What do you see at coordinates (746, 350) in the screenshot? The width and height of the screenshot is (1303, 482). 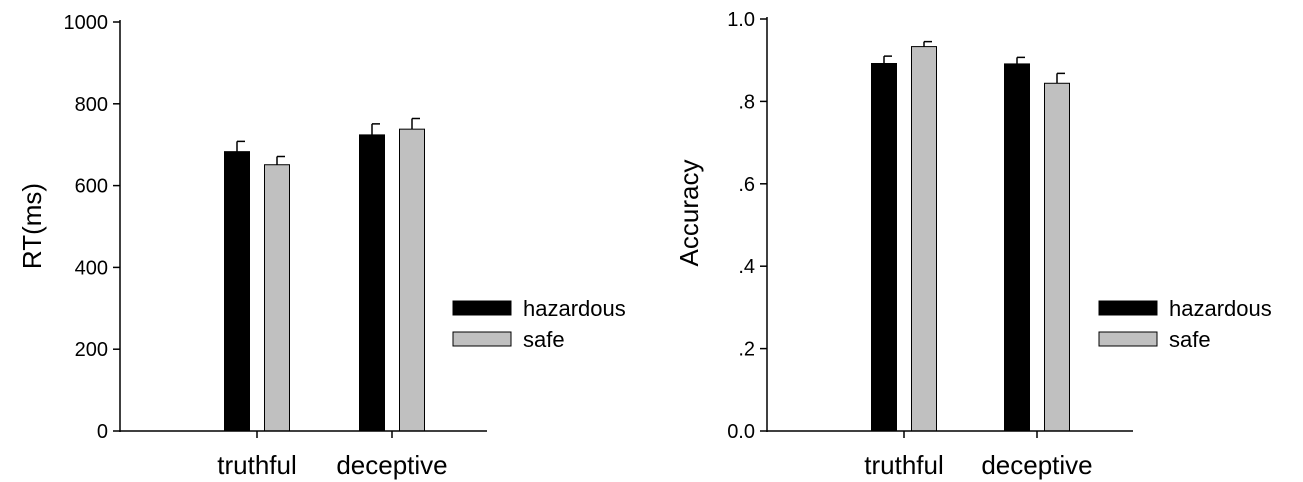 I see `y-tick-label: .2` at bounding box center [746, 350].